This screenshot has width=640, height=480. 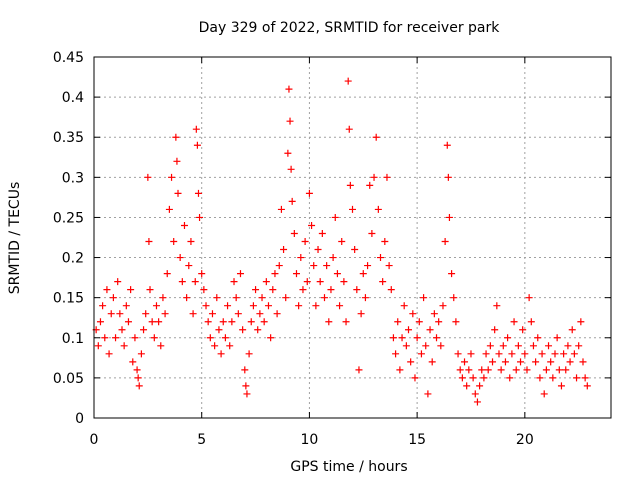 I want to click on y-tick-label: 0, so click(x=79, y=419).